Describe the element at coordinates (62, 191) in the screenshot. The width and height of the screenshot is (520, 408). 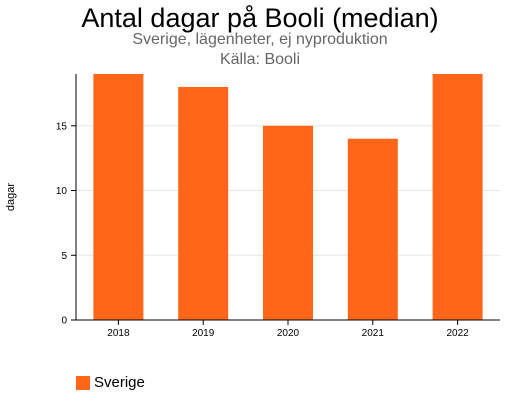
I see `y-tick-label: 10` at that location.